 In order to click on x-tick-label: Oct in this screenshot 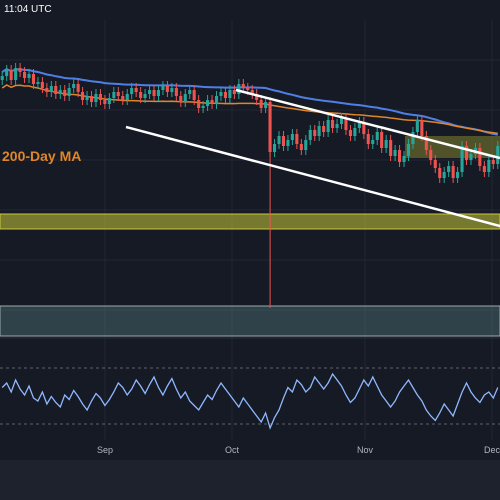, I will do `click(232, 450)`.